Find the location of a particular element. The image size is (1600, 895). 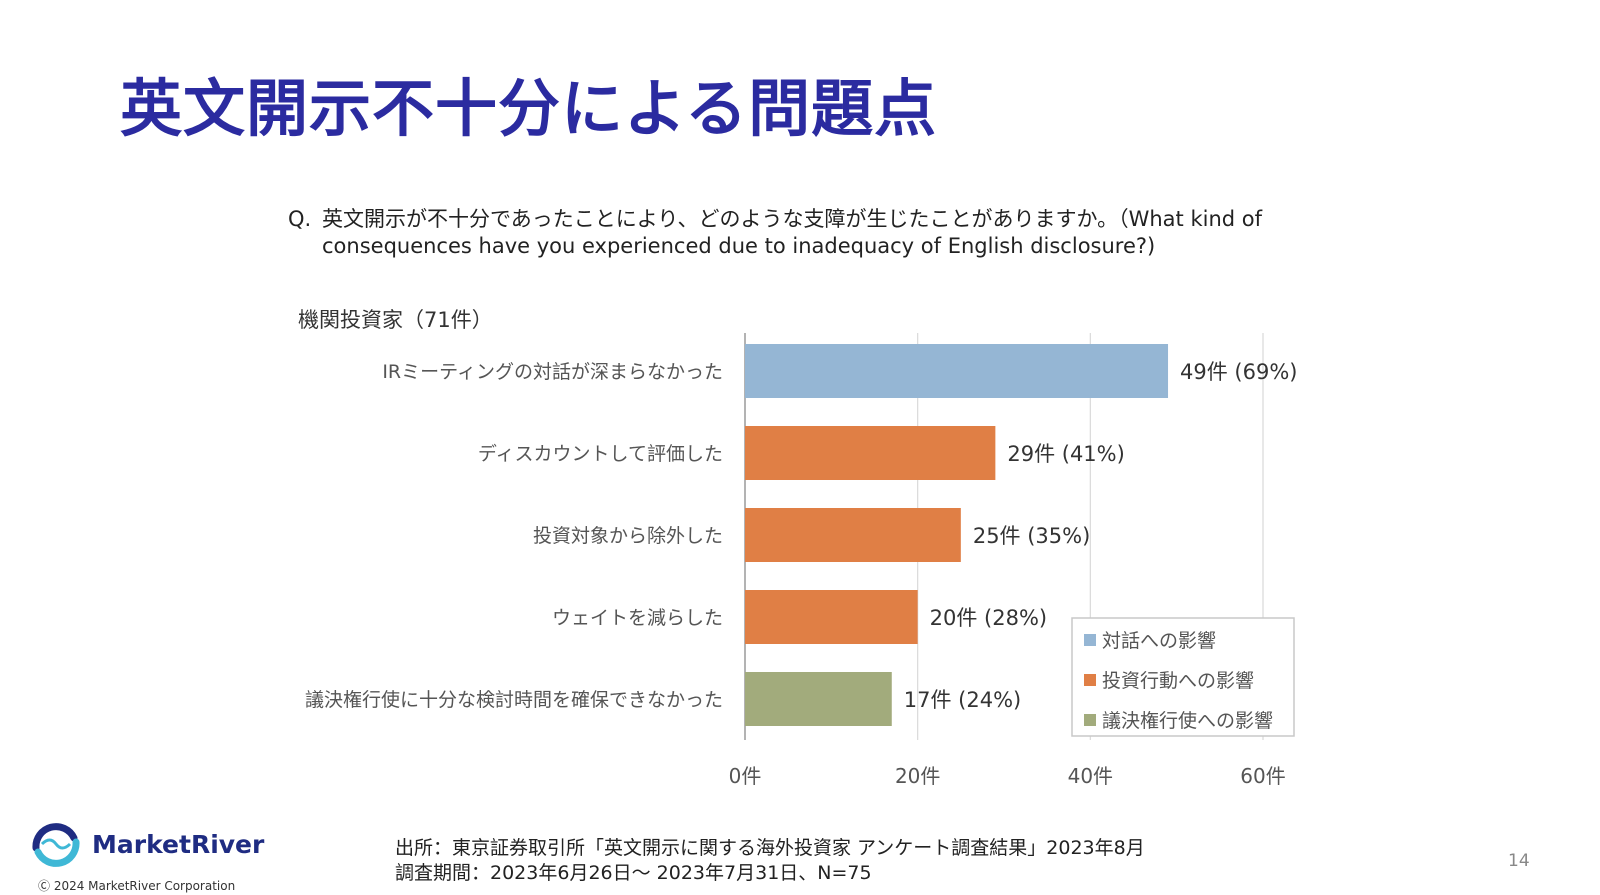

category-label: 投資対象から除外した is located at coordinates (628, 536).